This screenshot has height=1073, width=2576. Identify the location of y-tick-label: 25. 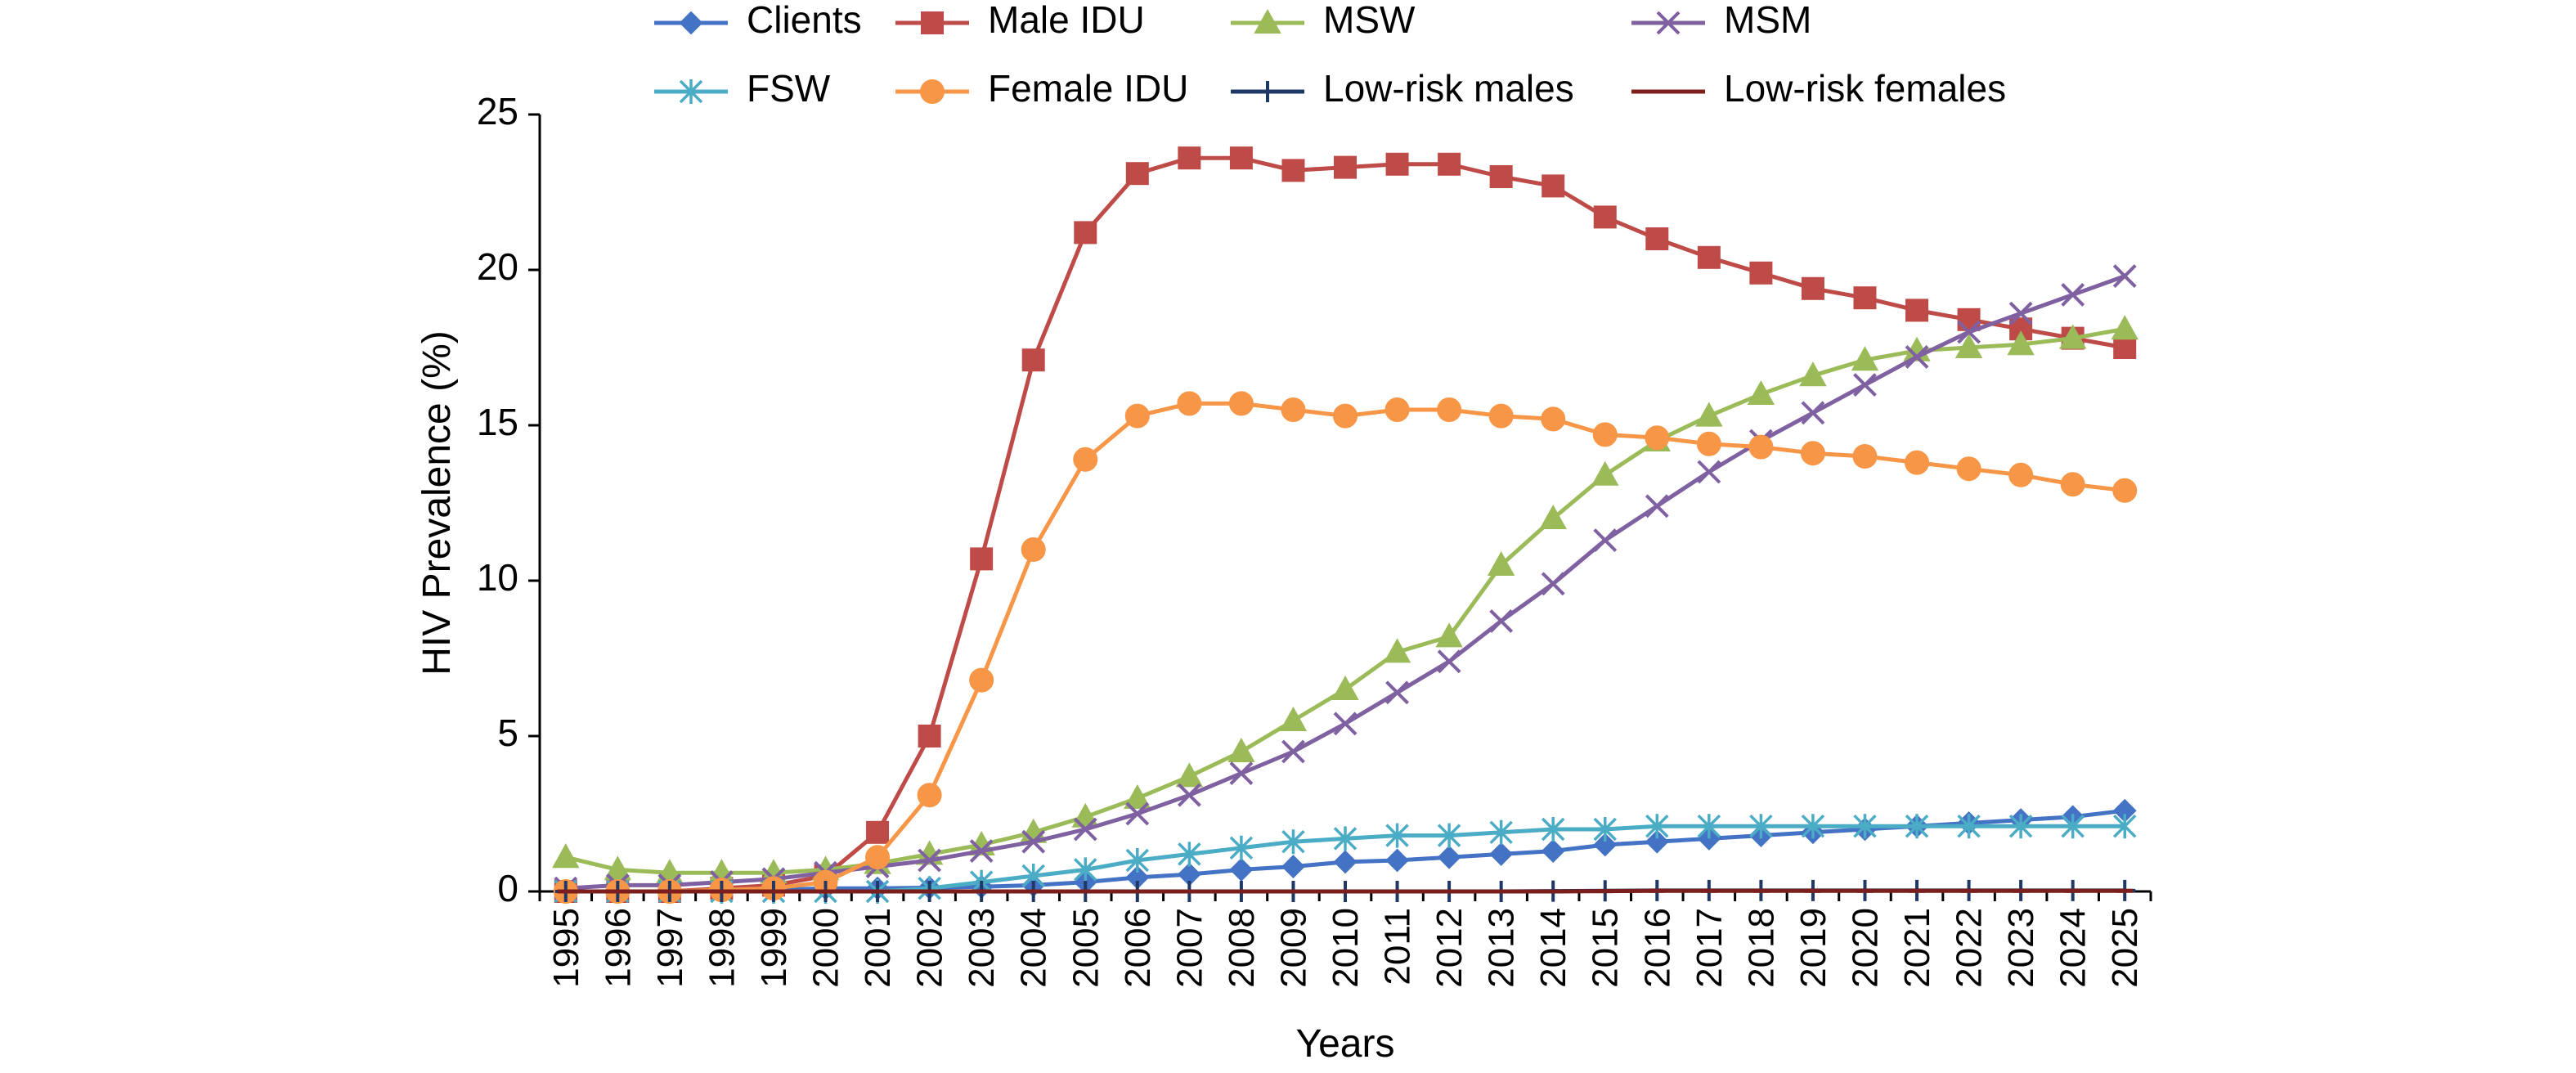
(497, 111).